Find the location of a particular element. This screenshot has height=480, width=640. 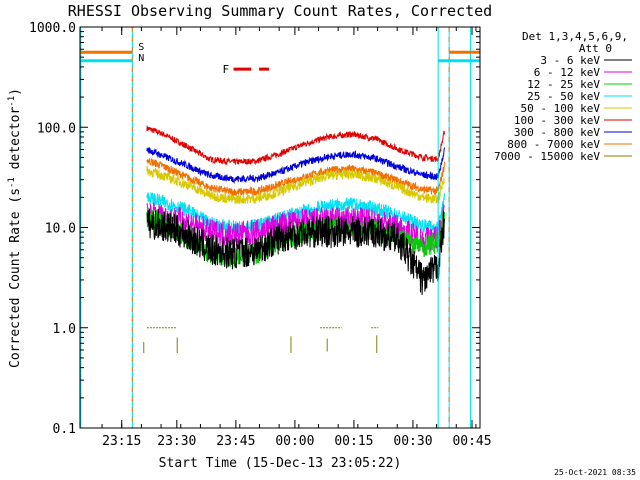

x-tick-label: 00:00 is located at coordinates (294, 441).